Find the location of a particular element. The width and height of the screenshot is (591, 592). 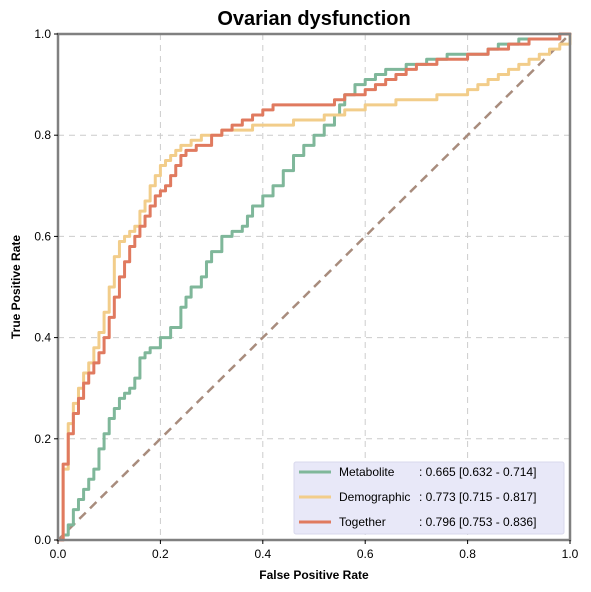

x-tick-label-4: 0.8 is located at coordinates (467, 554).